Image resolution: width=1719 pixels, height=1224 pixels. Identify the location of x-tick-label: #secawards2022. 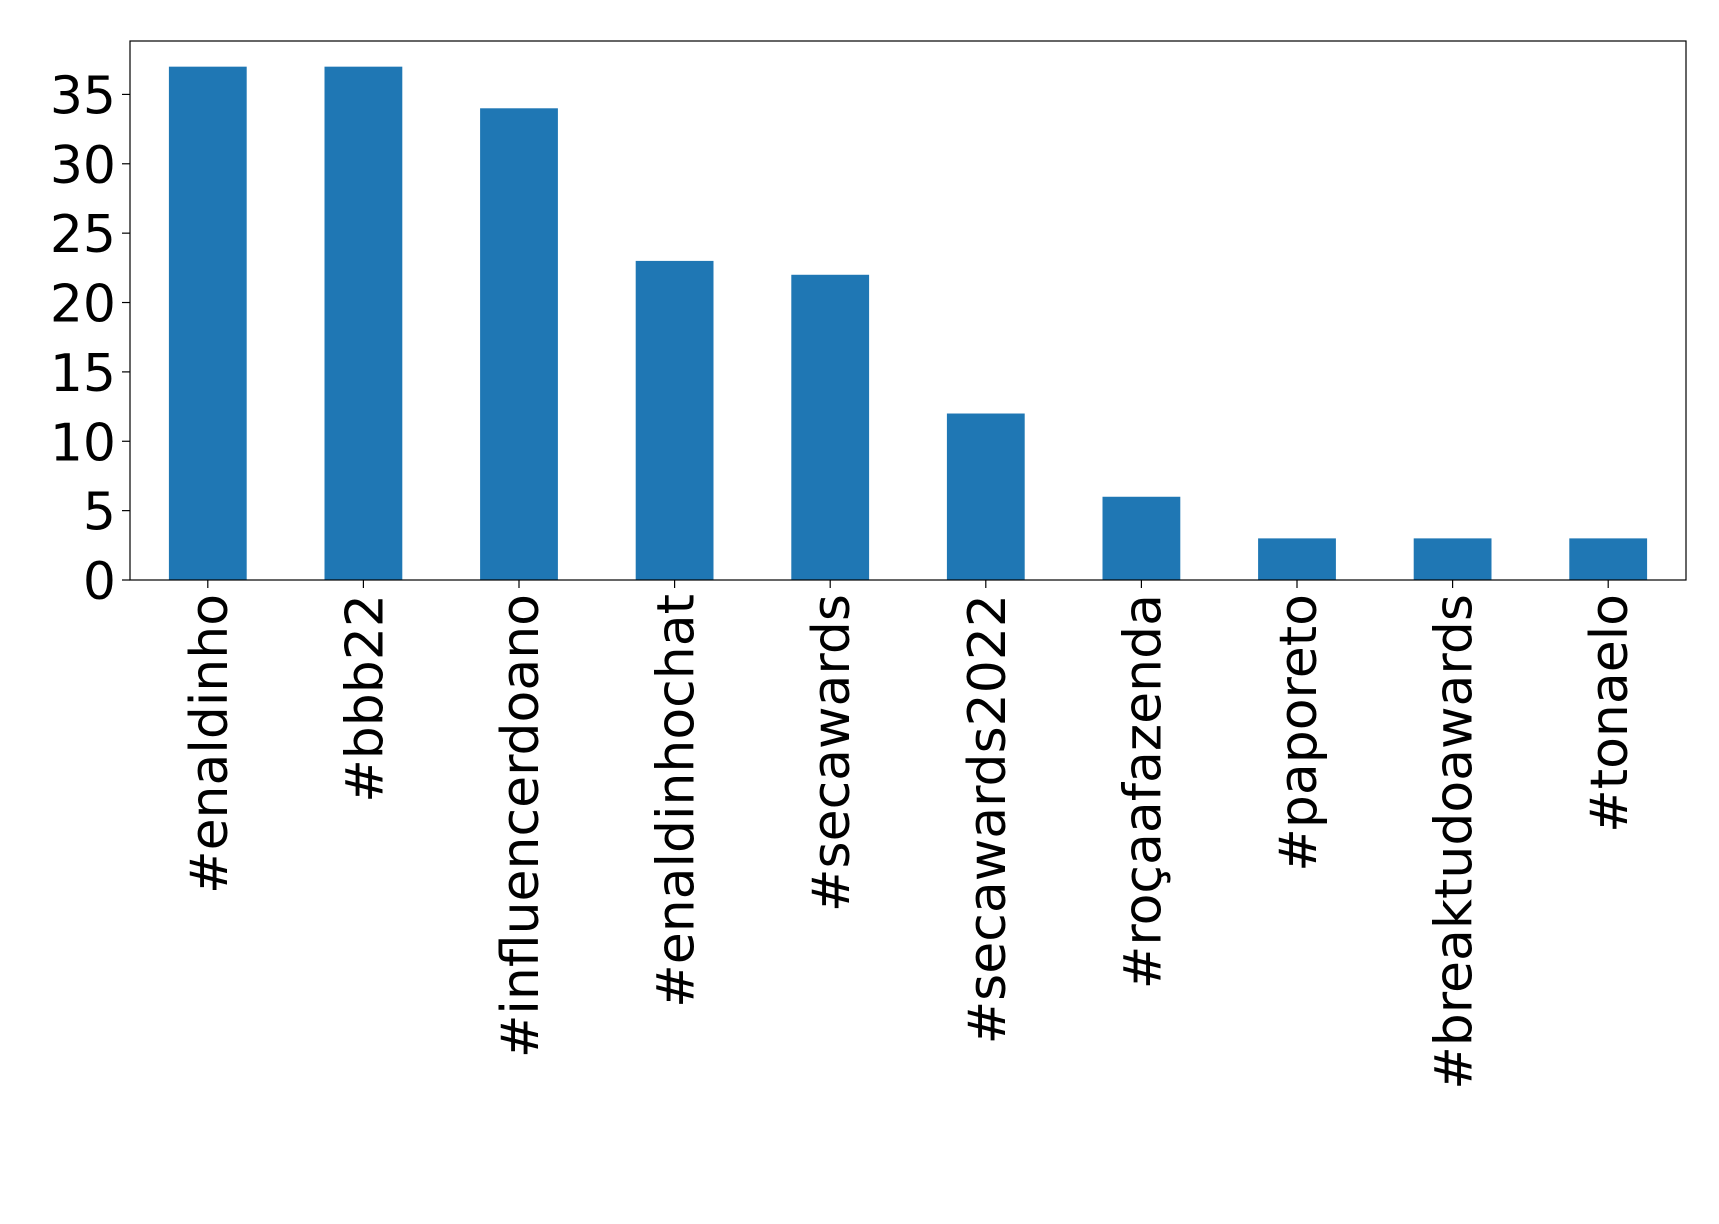
(988, 819).